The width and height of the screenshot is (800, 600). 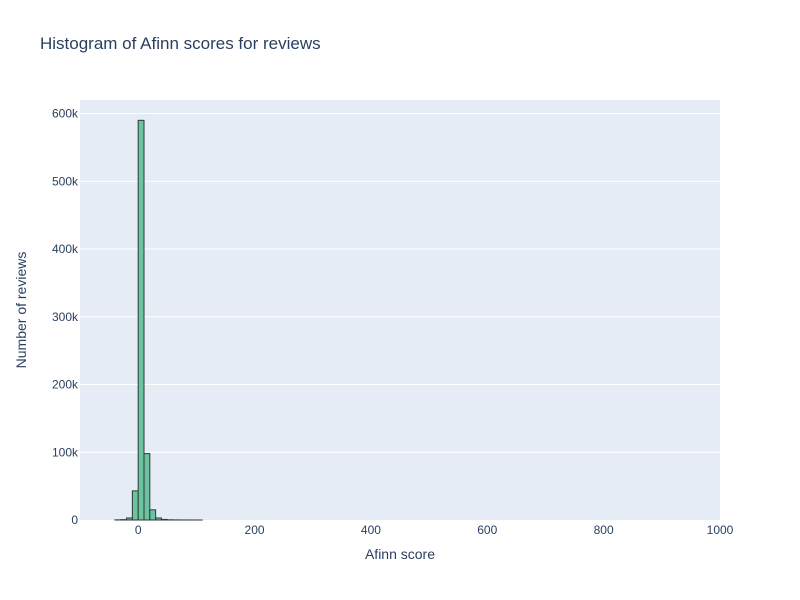 What do you see at coordinates (255, 530) in the screenshot?
I see `x-tick-label: 200` at bounding box center [255, 530].